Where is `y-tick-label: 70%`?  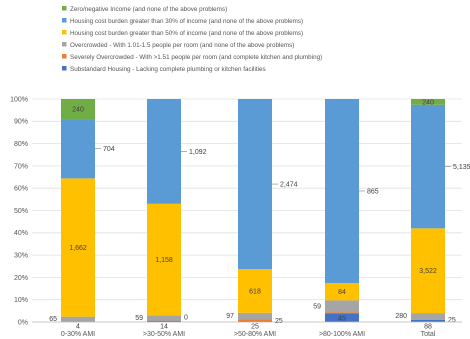
y-tick-label: 70% is located at coordinates (21, 166).